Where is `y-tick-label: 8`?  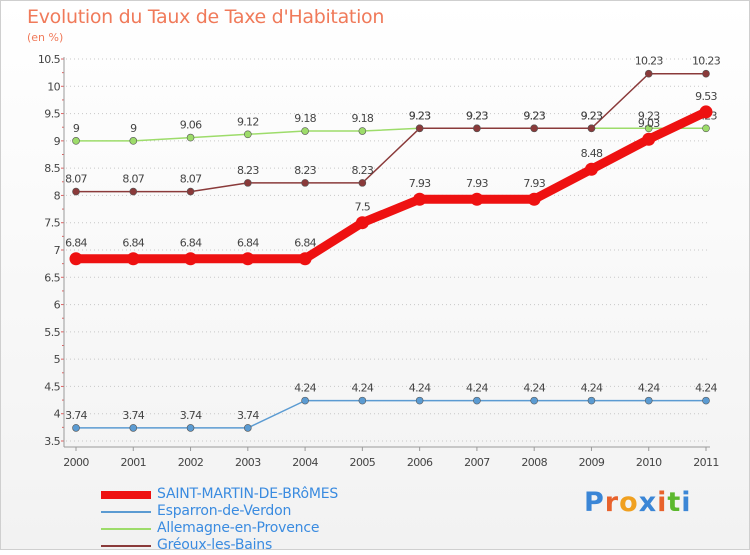 y-tick-label: 8 is located at coordinates (57, 195).